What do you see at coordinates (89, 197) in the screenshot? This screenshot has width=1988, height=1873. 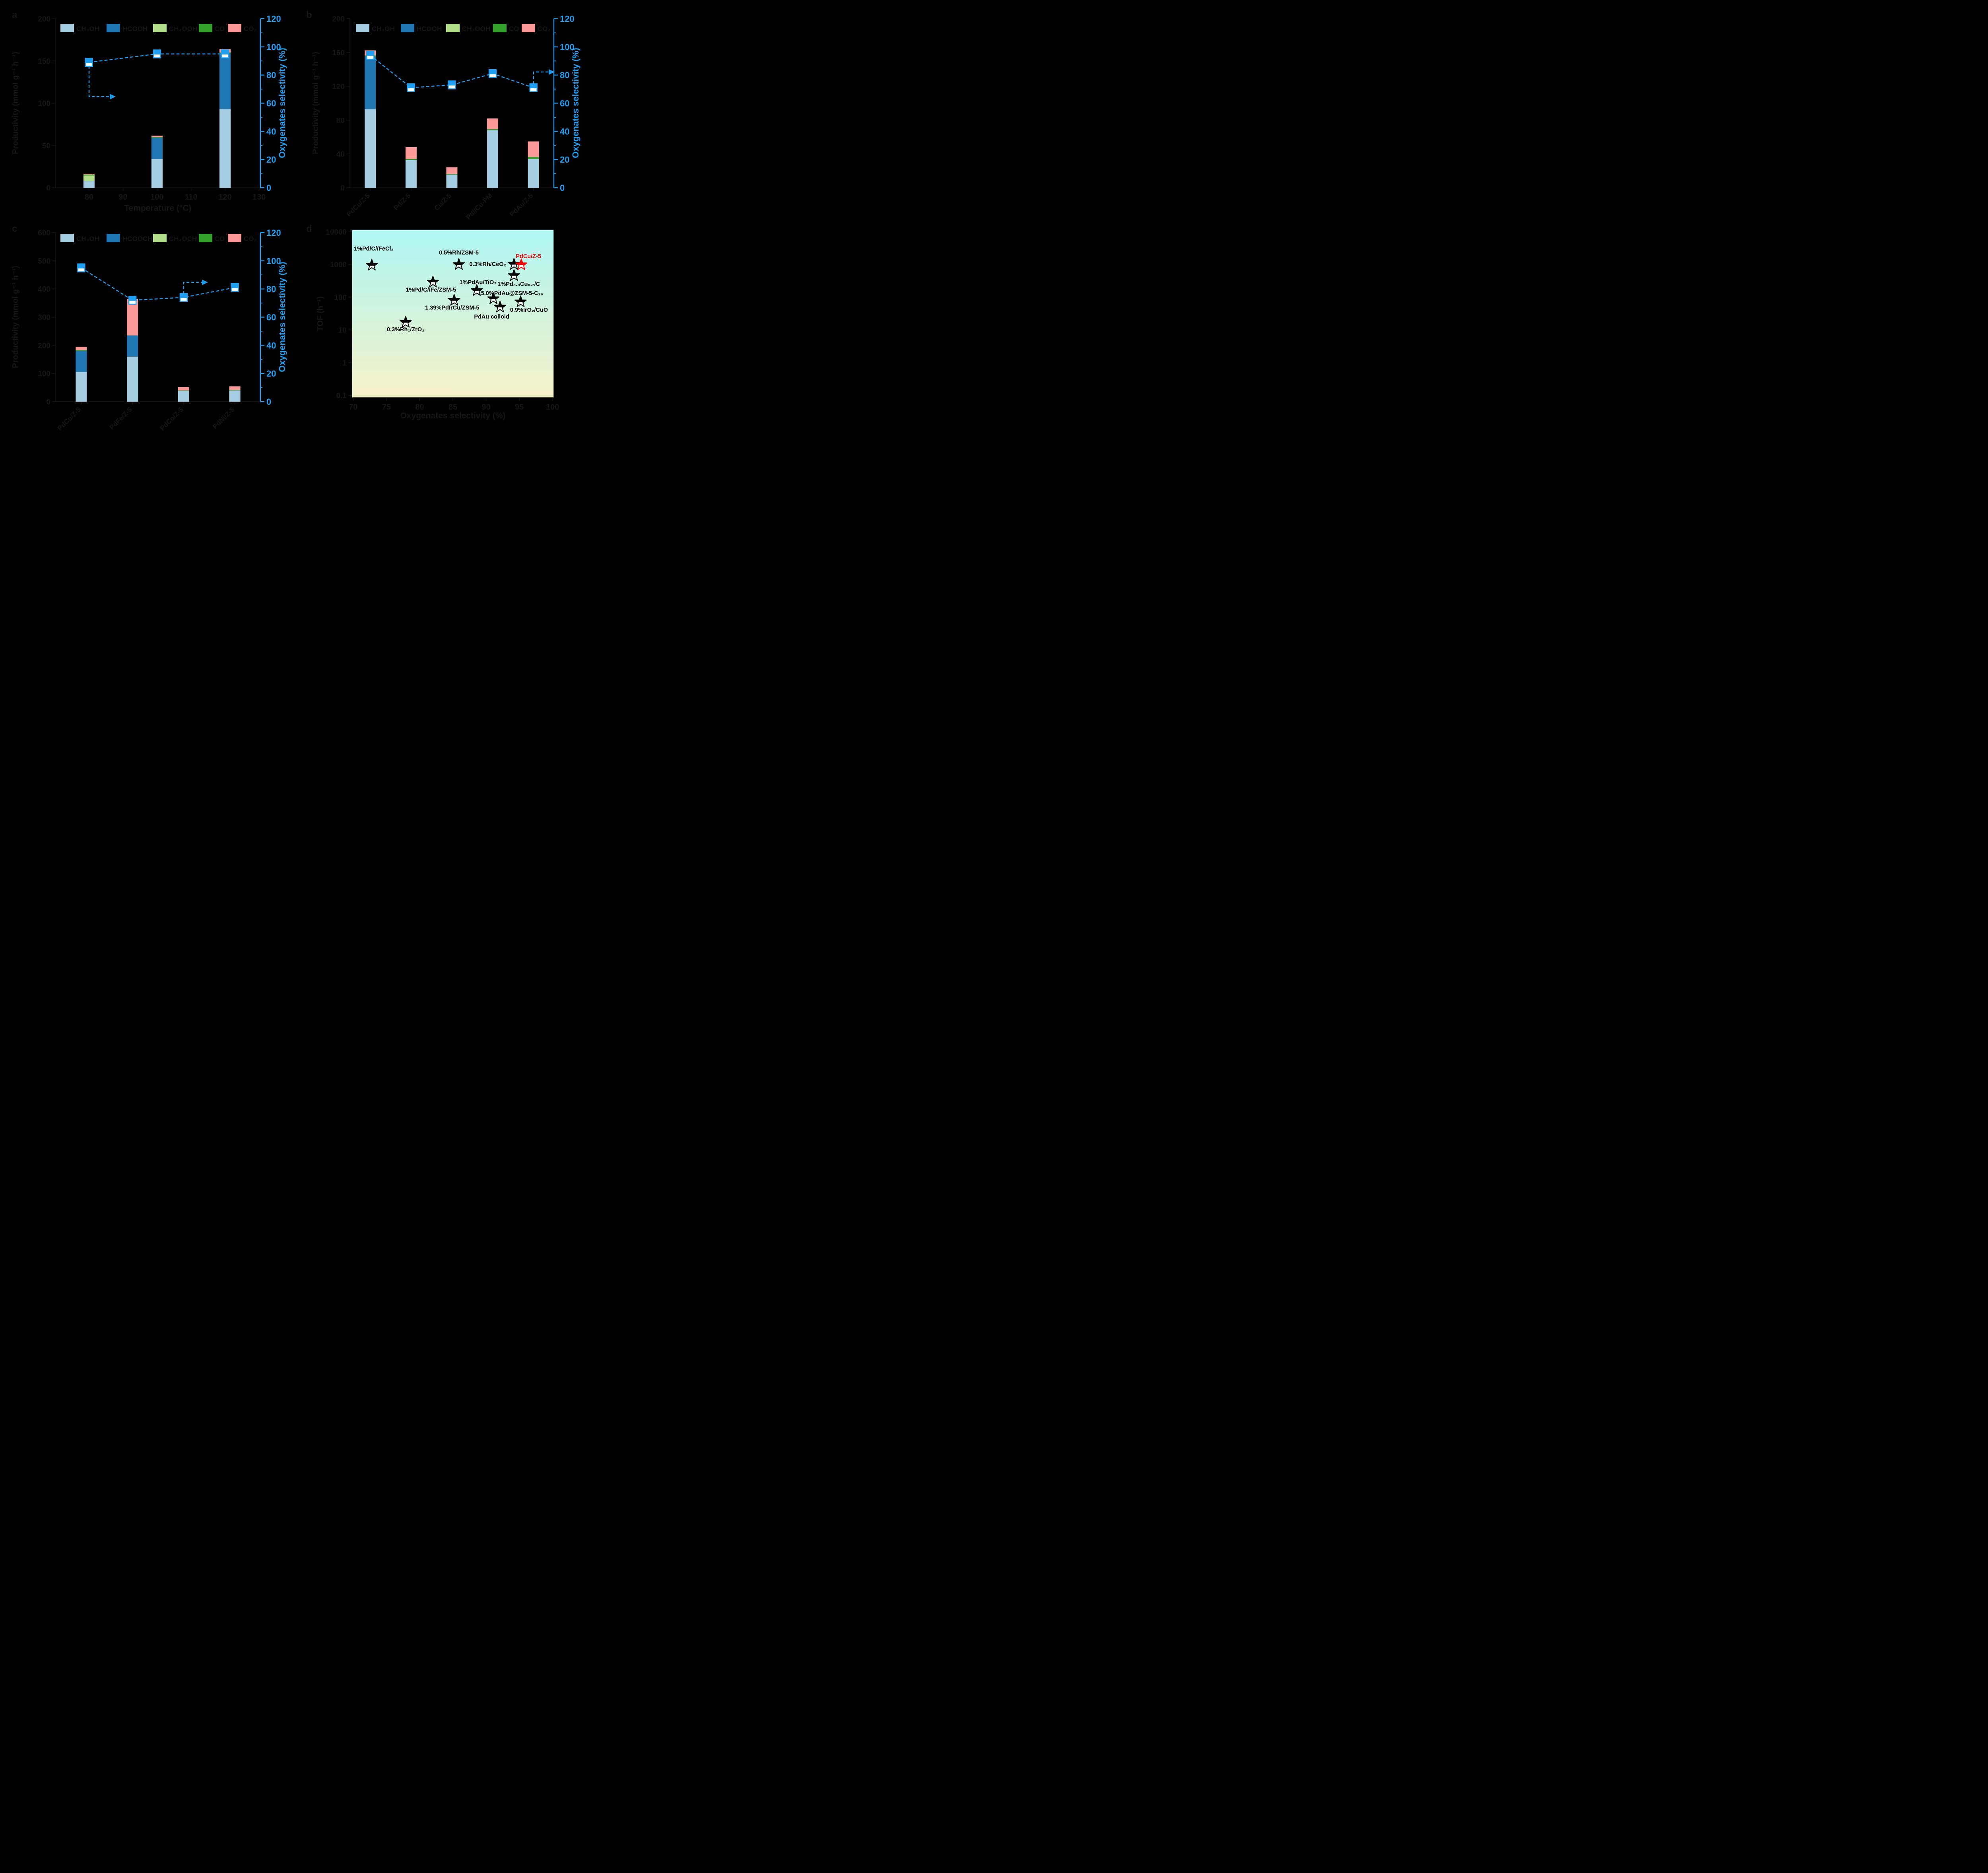 I see `x-axis-tick-label: 80` at bounding box center [89, 197].